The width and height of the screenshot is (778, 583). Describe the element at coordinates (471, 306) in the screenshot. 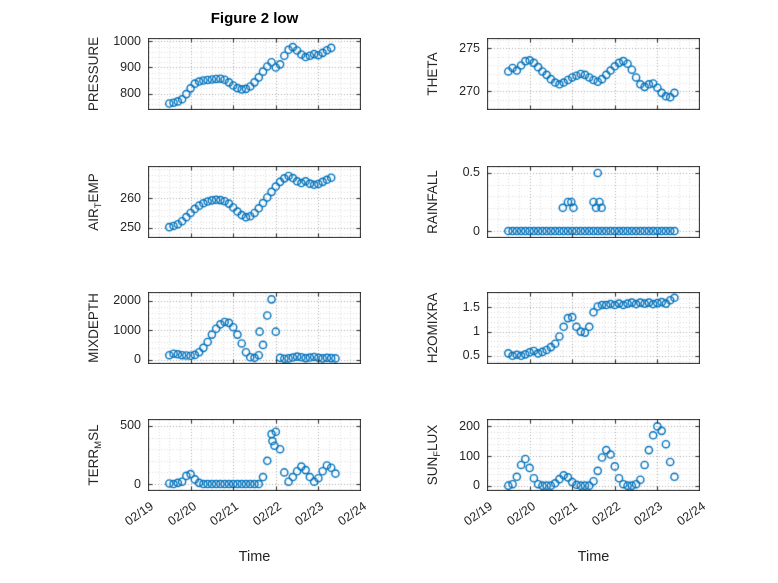

I see `y-tick-label: 1.5` at that location.